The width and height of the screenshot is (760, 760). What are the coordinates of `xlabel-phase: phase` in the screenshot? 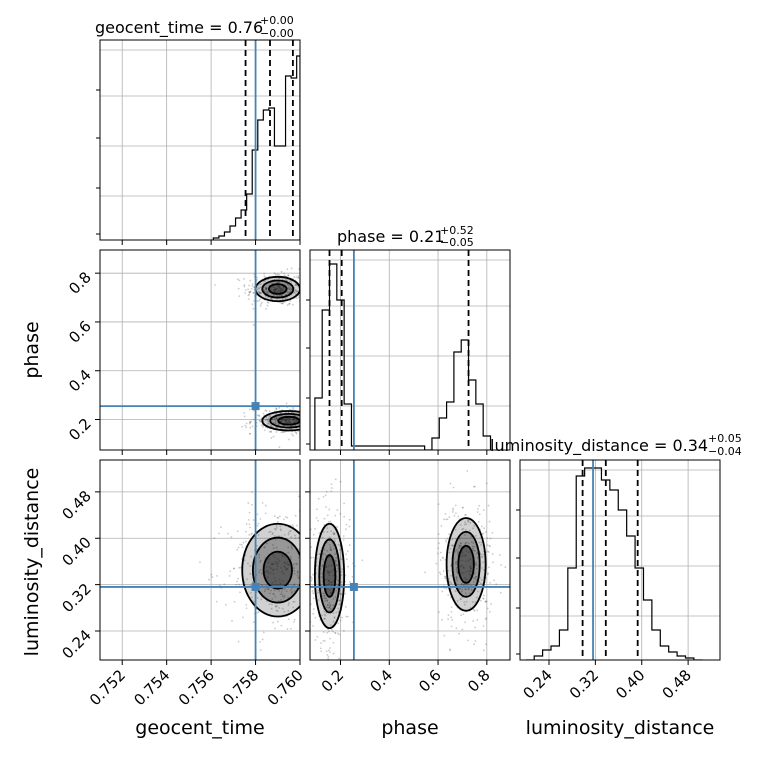 It's located at (409, 728).